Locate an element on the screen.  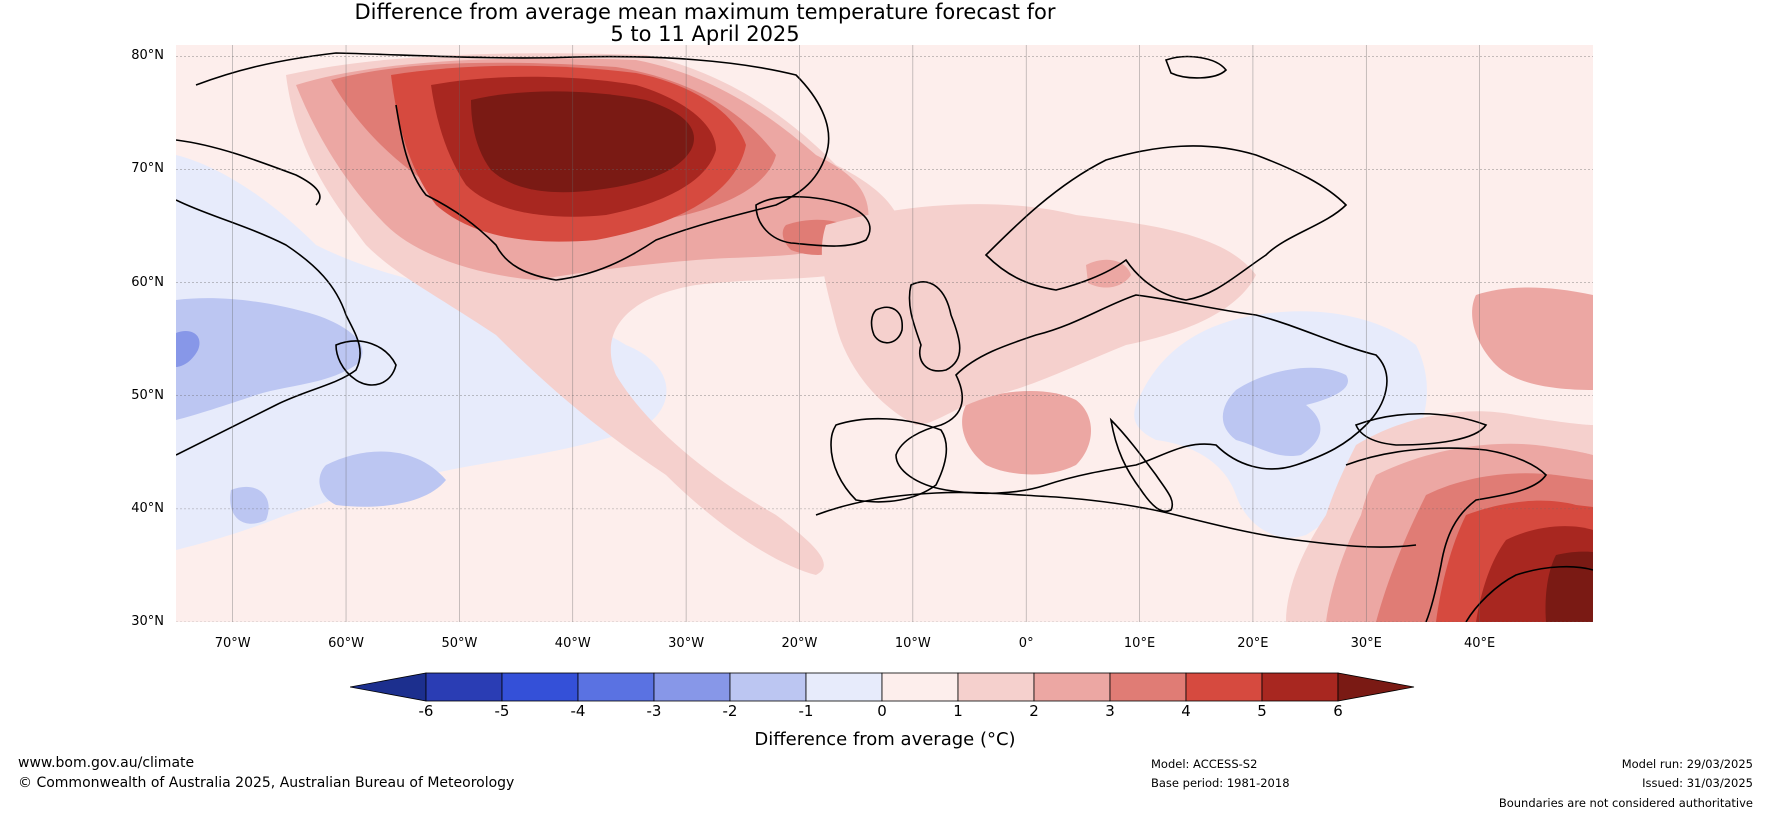
coastline-newfoundland is located at coordinates (366, 363).